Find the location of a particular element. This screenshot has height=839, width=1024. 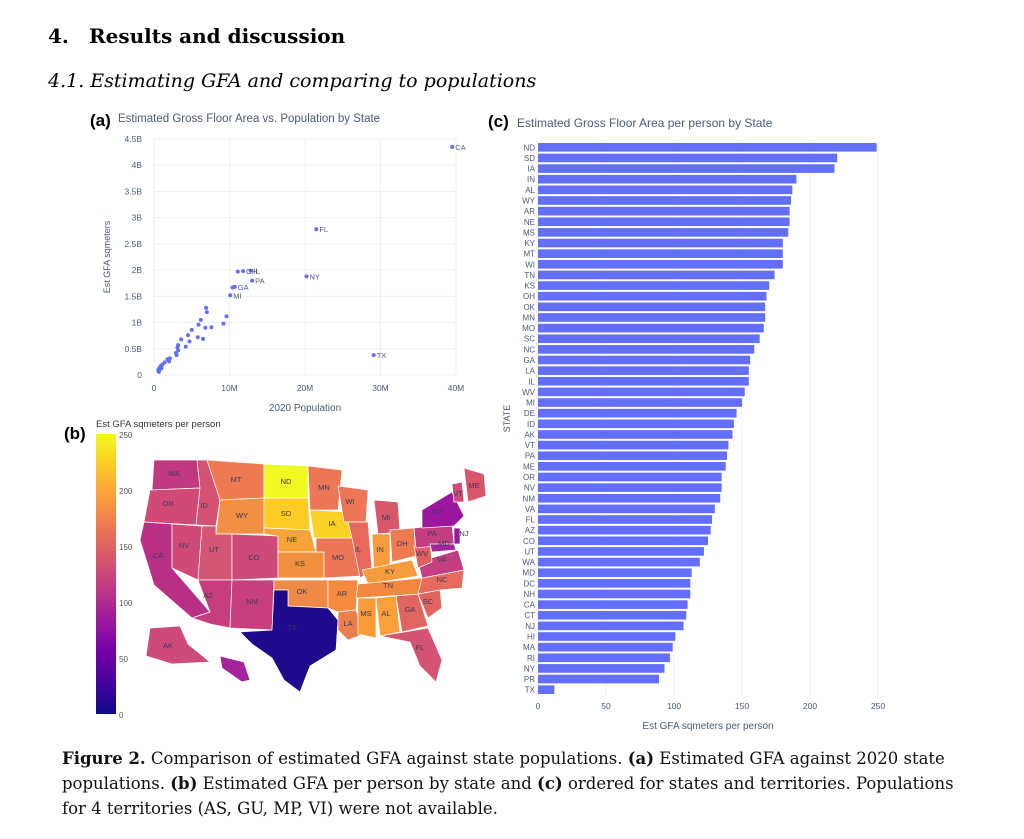

scatter-point-label: TX is located at coordinates (382, 355).